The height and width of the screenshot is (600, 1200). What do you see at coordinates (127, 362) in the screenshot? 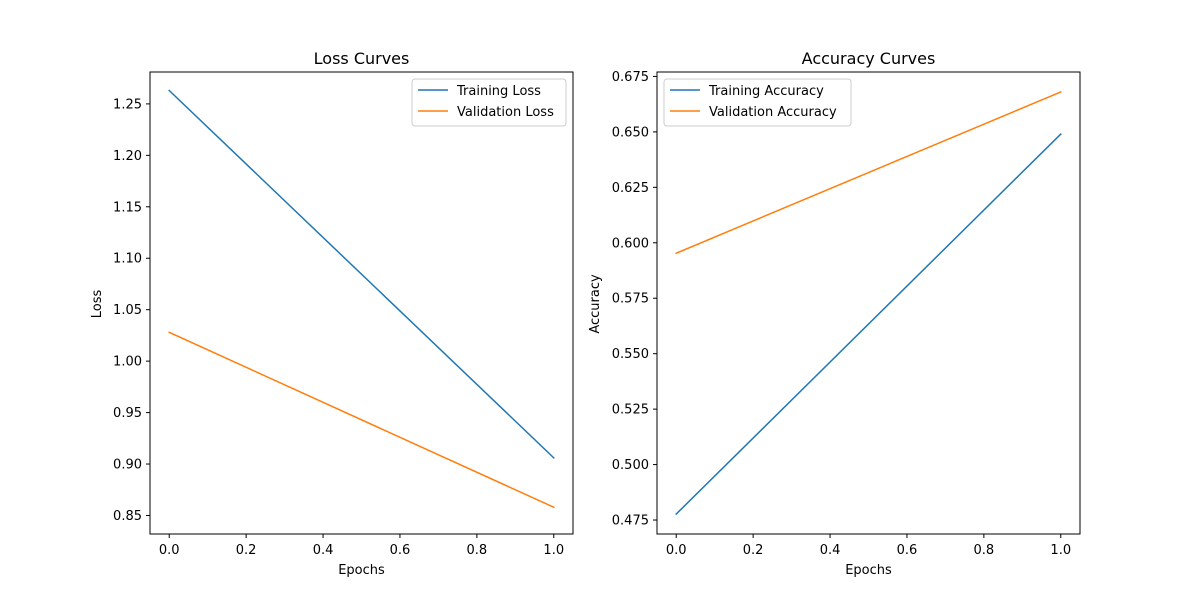
I see `loss-y-tick-label: 1.00` at bounding box center [127, 362].